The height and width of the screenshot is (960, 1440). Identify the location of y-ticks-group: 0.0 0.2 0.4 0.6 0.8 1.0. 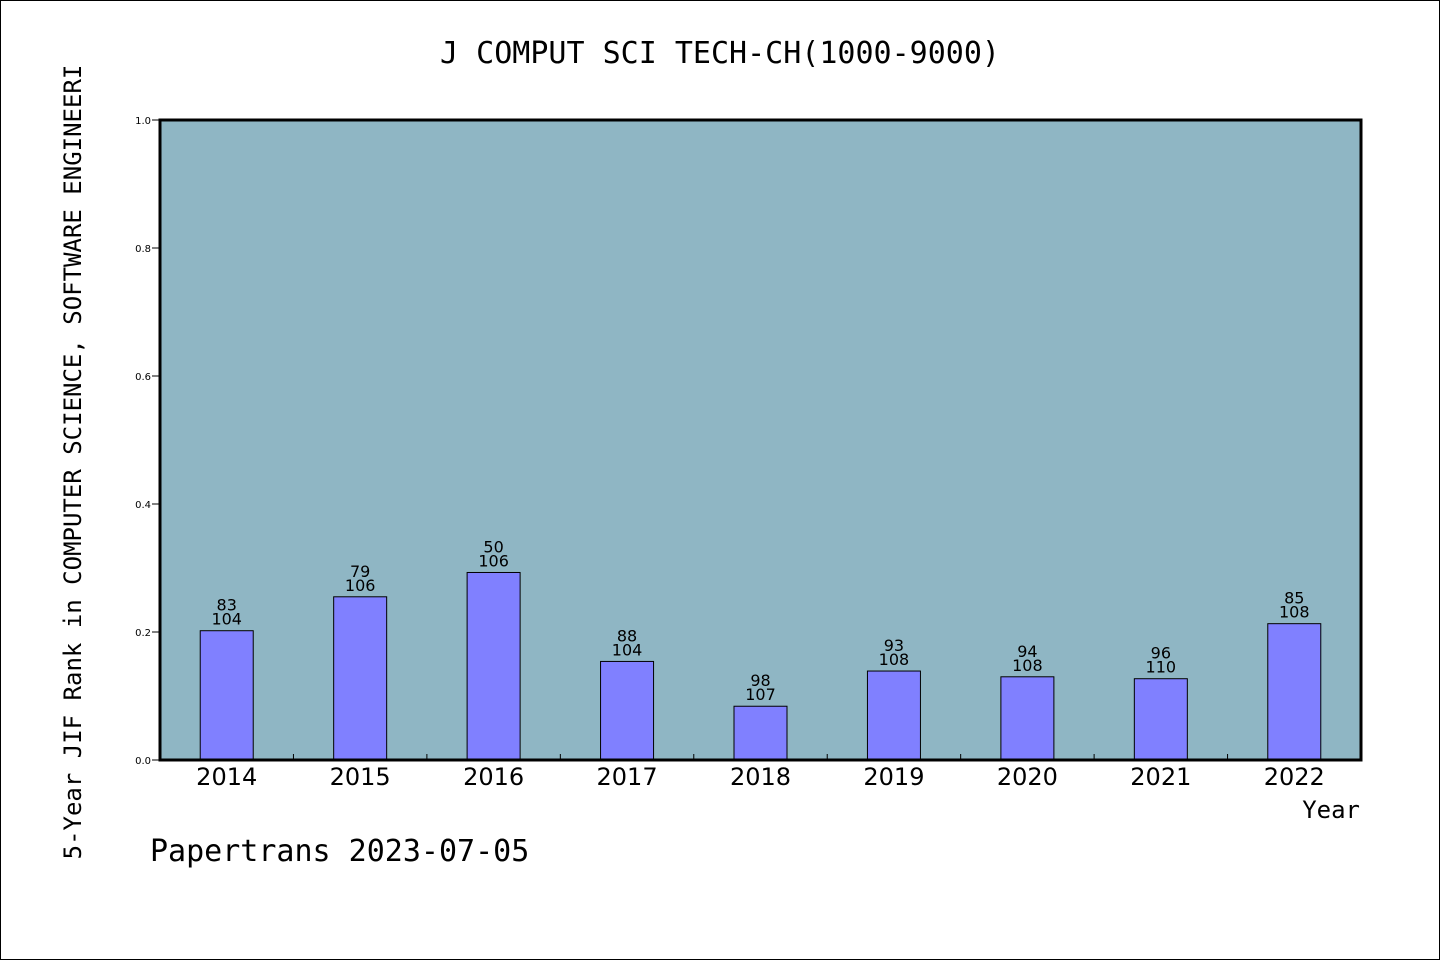
(147, 441).